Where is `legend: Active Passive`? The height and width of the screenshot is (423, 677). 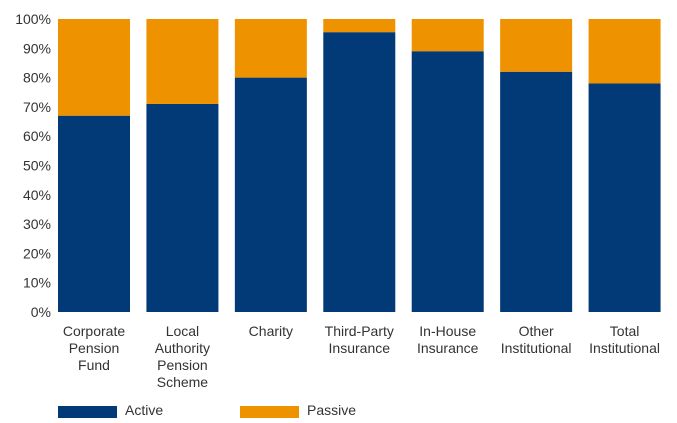 legend: Active Passive is located at coordinates (207, 411).